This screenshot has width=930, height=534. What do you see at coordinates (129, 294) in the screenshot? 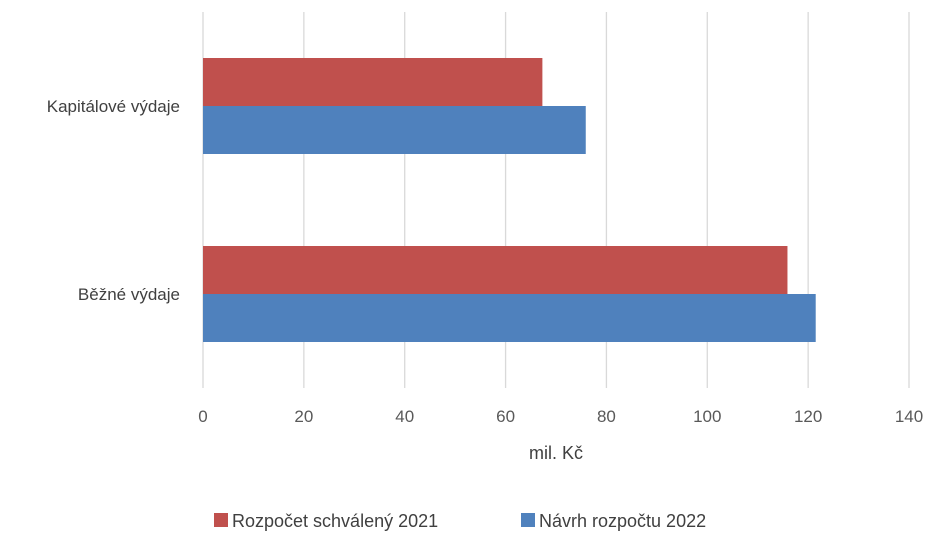
I see `category-label: Běžné výdaje` at bounding box center [129, 294].